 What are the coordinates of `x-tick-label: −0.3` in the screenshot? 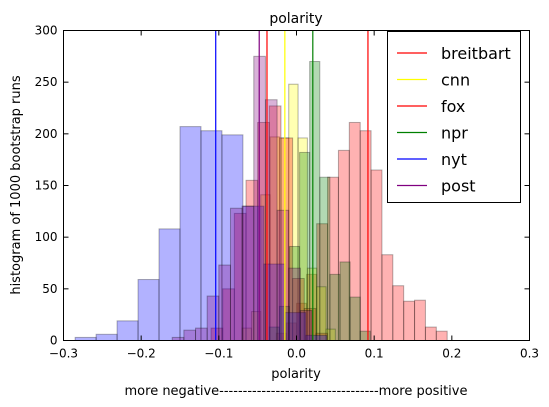 It's located at (63, 354).